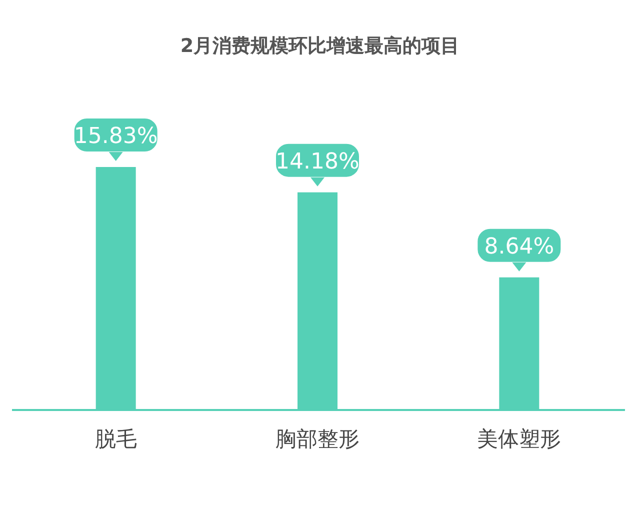  I want to click on data-label: 15.83%, so click(116, 136).